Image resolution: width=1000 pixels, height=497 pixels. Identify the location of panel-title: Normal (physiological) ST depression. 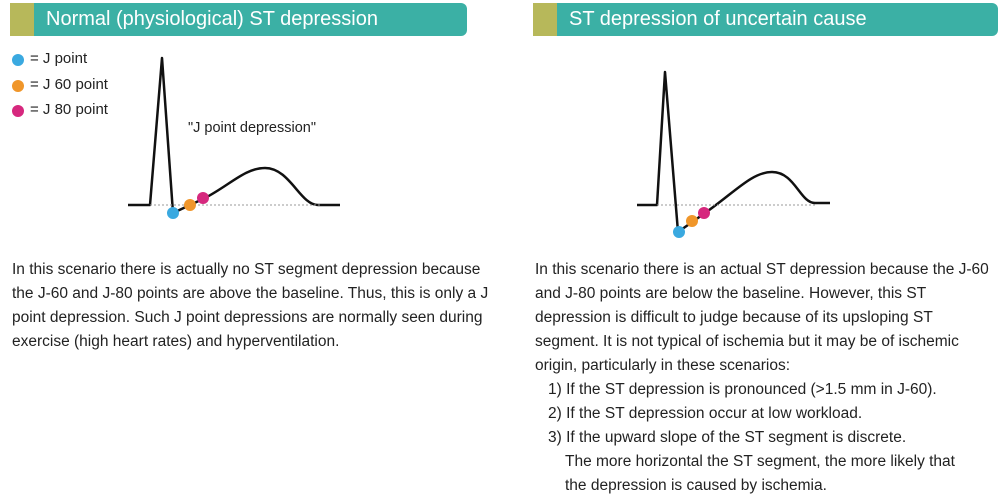
(212, 19).